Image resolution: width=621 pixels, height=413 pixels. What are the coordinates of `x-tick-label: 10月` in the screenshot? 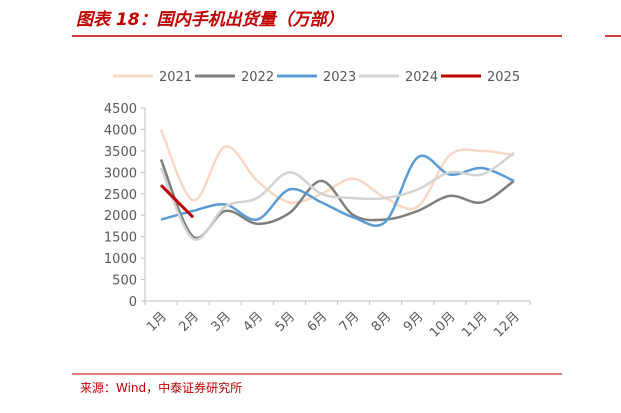 It's located at (442, 324).